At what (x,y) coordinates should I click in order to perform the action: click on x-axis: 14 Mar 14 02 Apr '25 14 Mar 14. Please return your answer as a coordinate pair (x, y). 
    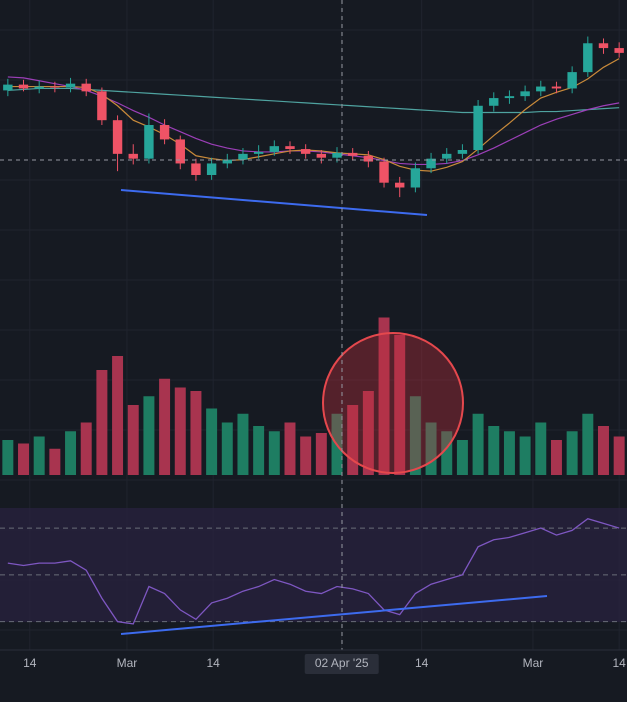
    Looking at the image, I should click on (324, 664).